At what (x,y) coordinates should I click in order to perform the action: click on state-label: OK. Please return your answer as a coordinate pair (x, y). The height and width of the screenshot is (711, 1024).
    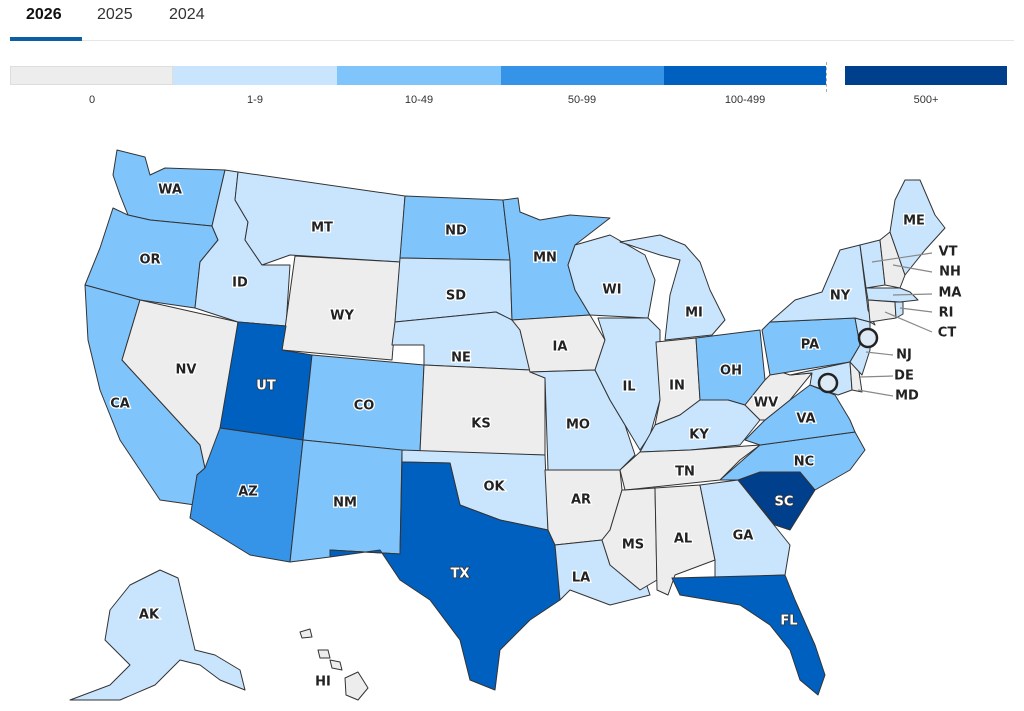
    Looking at the image, I should click on (494, 487).